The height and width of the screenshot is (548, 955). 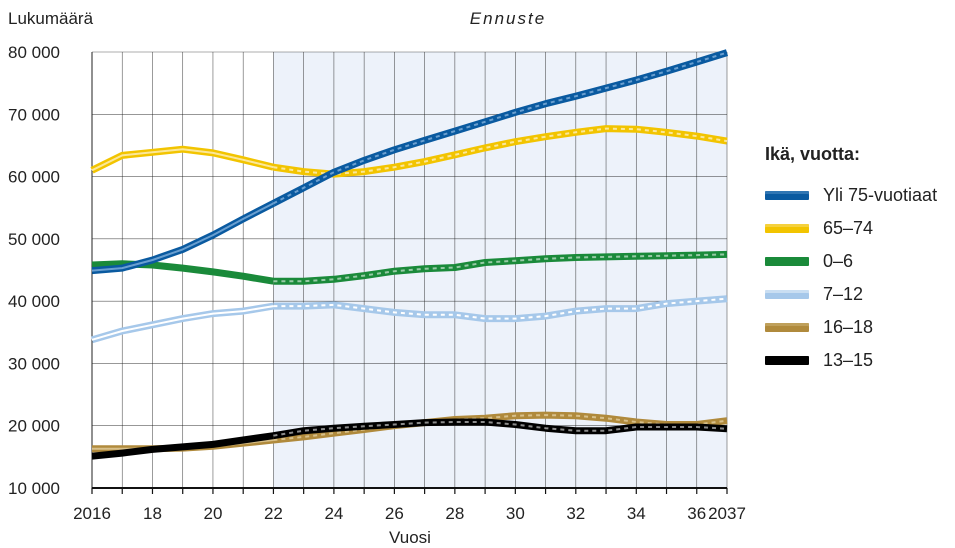 I want to click on legend-label-yli-75-vuotiaat: Yli 75-vuotiaat, so click(x=880, y=195).